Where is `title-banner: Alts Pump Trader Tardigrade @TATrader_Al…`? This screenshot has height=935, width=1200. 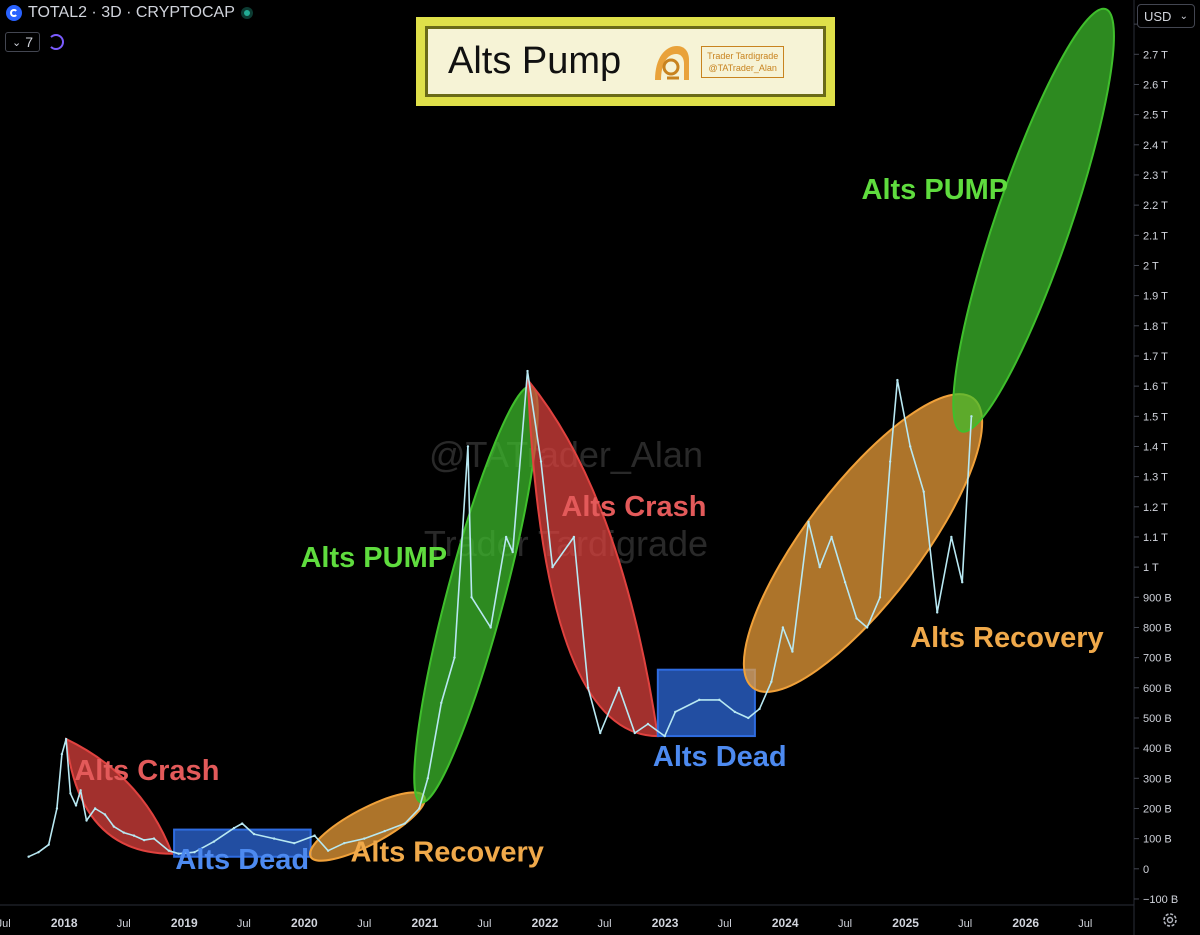
title-banner: Alts Pump Trader Tardigrade @TATrader_Al… is located at coordinates (625, 61).